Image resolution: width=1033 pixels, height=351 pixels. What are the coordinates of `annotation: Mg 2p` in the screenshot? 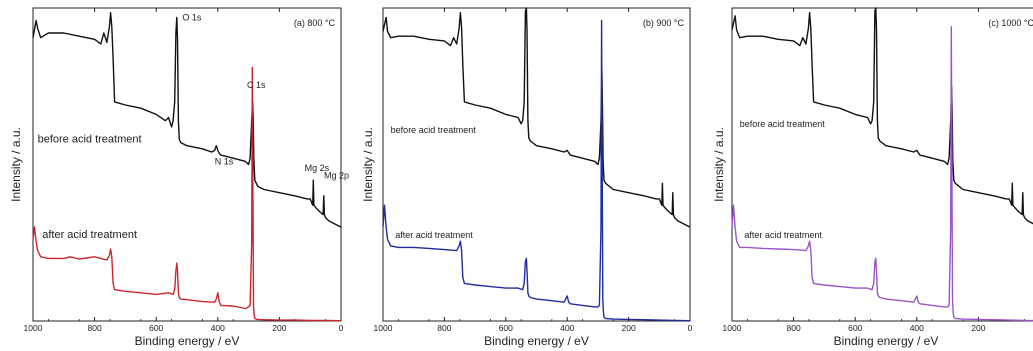 It's located at (336, 176).